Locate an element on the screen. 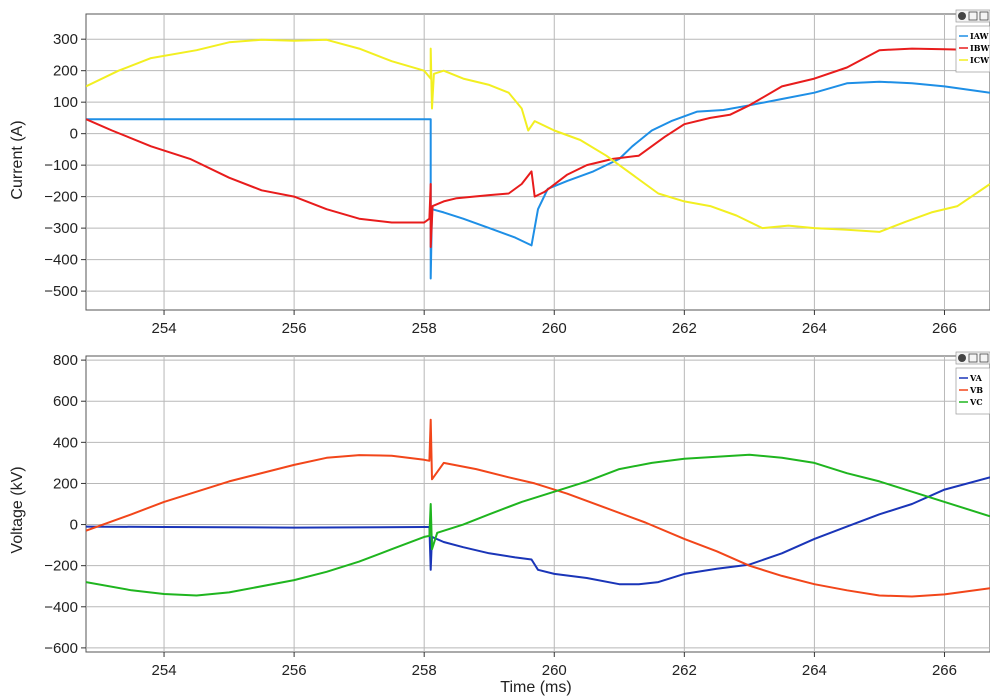  current-x-tick-label: 260 is located at coordinates (554, 328).